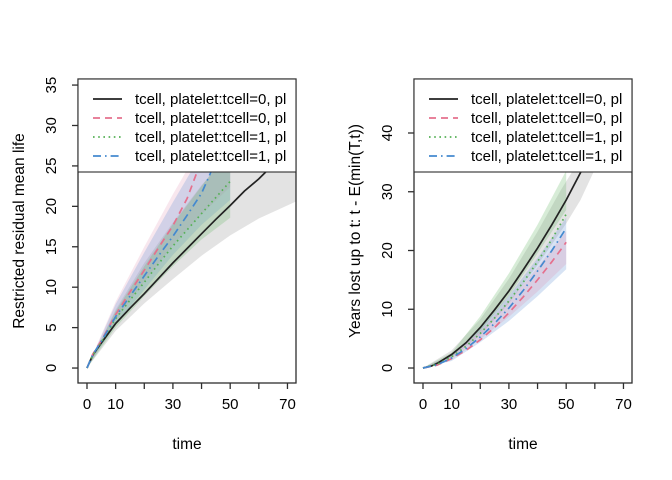  What do you see at coordinates (51, 85) in the screenshot?
I see `y-tick-label: 35` at bounding box center [51, 85].